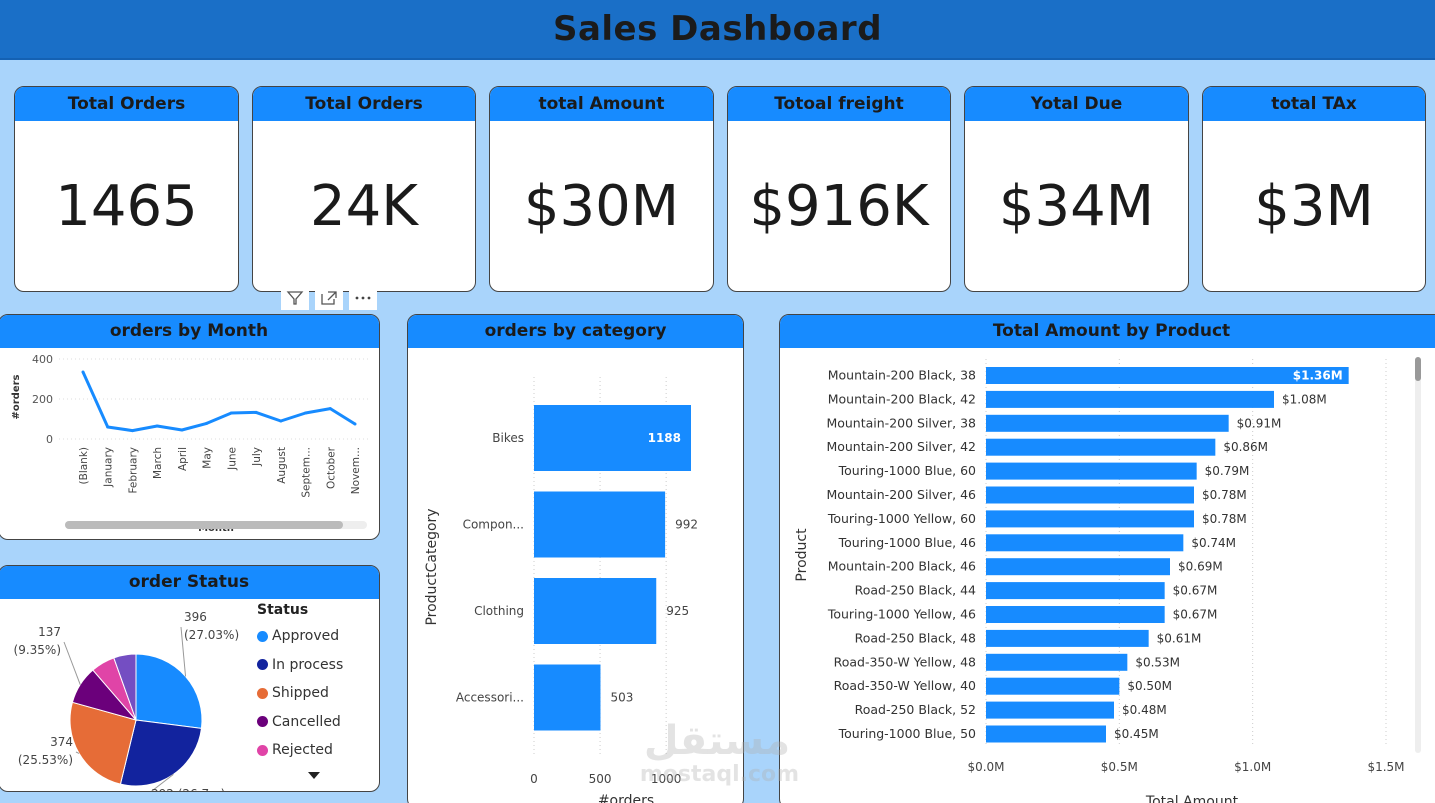  Describe the element at coordinates (1227, 471) in the screenshot. I see `data-label: $0.79M` at that location.